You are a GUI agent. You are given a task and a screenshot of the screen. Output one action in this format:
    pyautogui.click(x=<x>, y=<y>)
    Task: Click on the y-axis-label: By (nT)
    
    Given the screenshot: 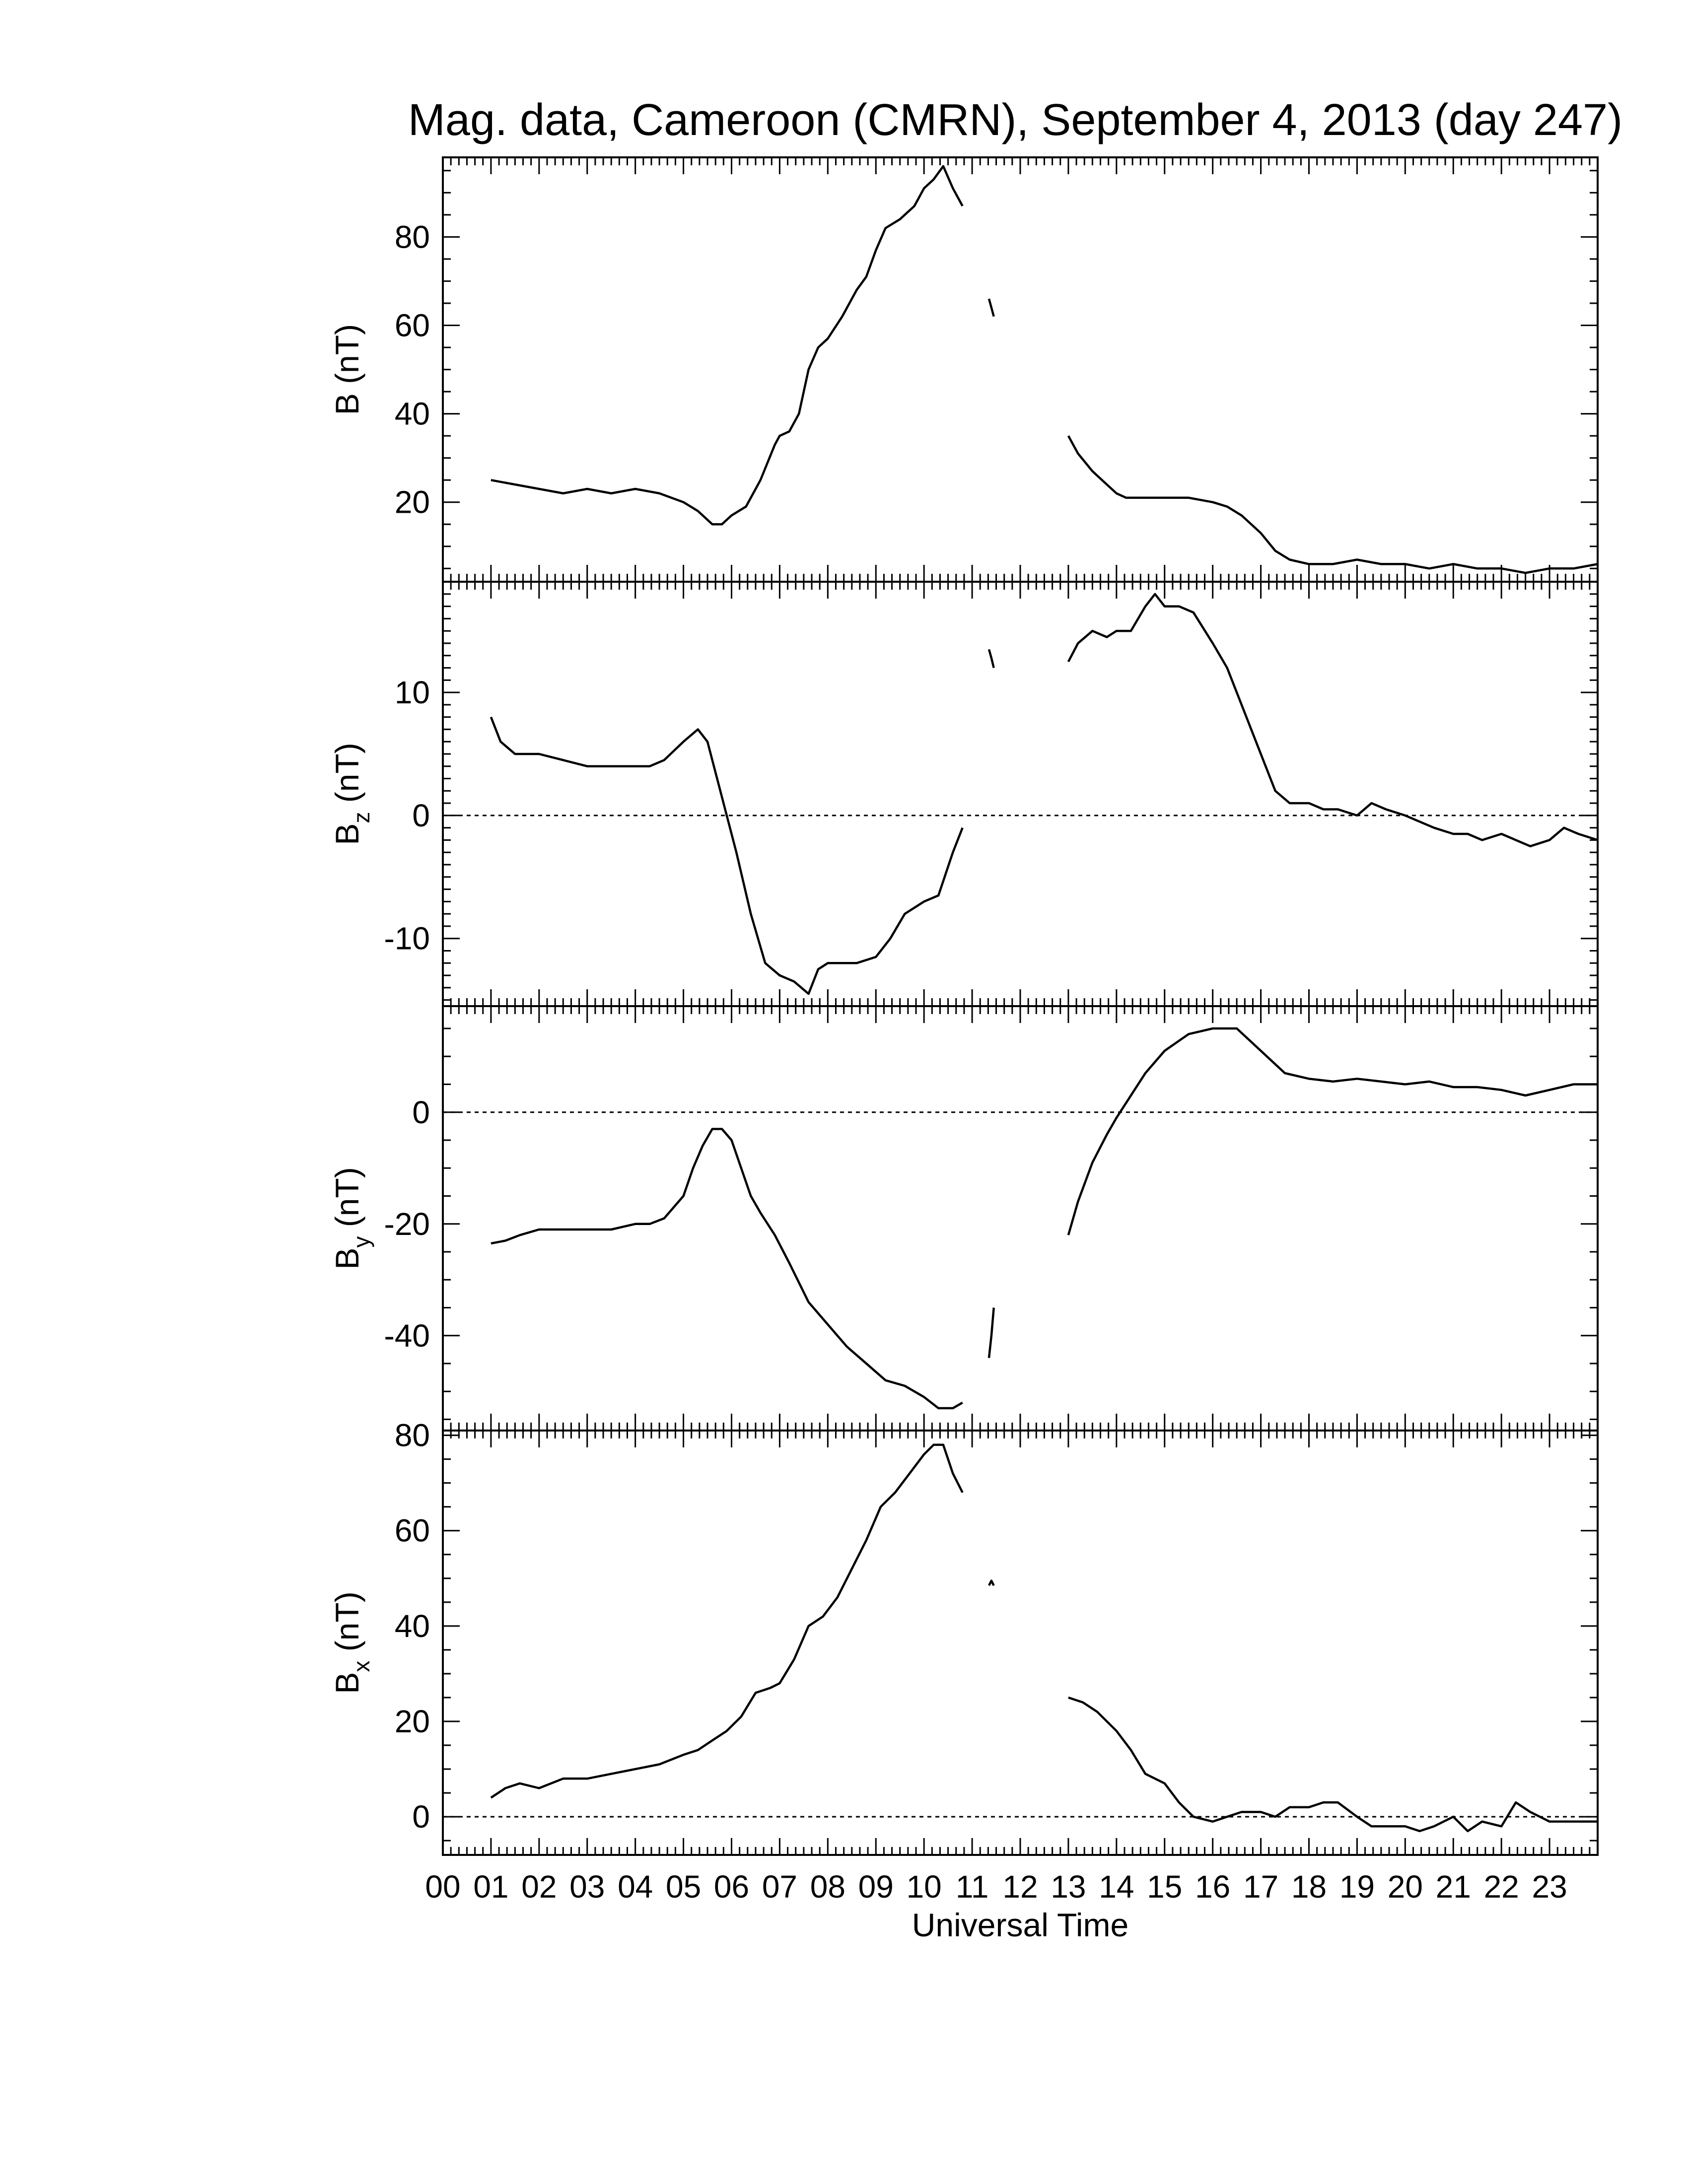 What is the action you would take?
    pyautogui.click(x=351, y=1218)
    